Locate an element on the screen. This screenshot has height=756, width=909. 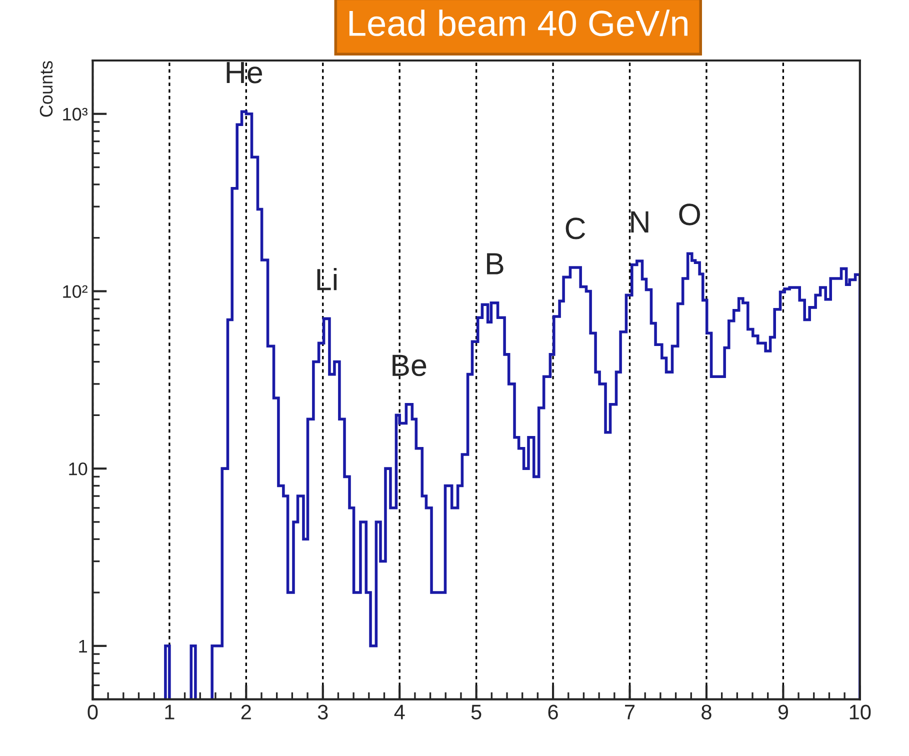
annotation: B is located at coordinates (495, 263).